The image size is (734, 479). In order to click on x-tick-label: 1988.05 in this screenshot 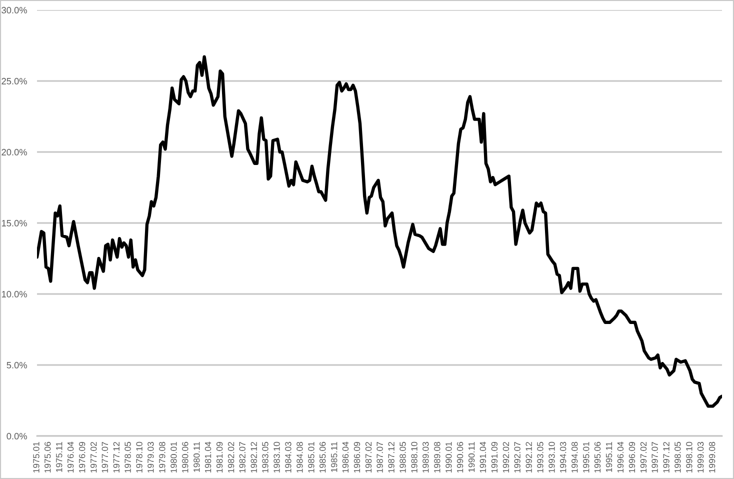, I will do `click(403, 457)`.